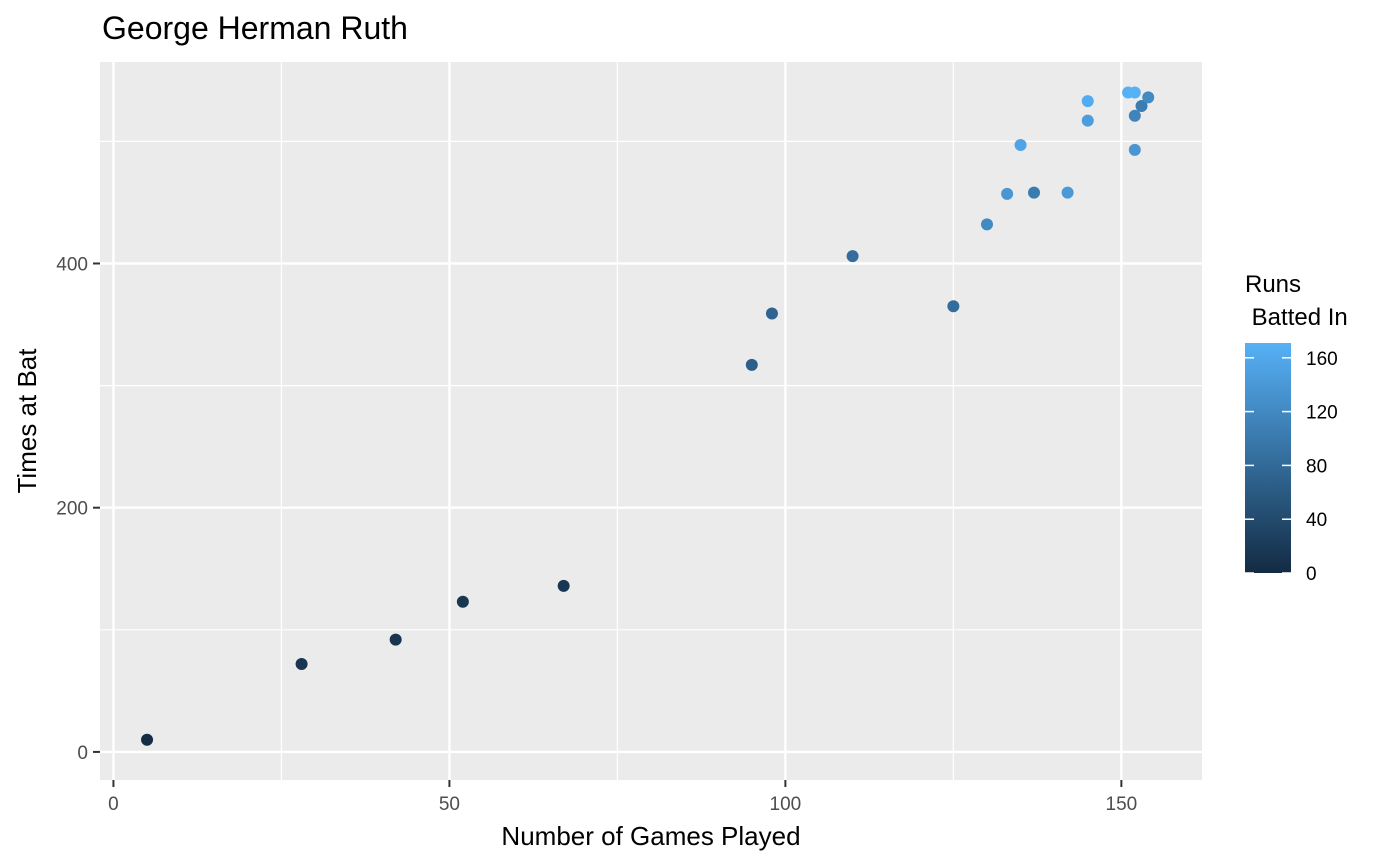 This screenshot has width=1400, height=866. I want to click on legend-title-line-1: Runs, so click(1273, 284).